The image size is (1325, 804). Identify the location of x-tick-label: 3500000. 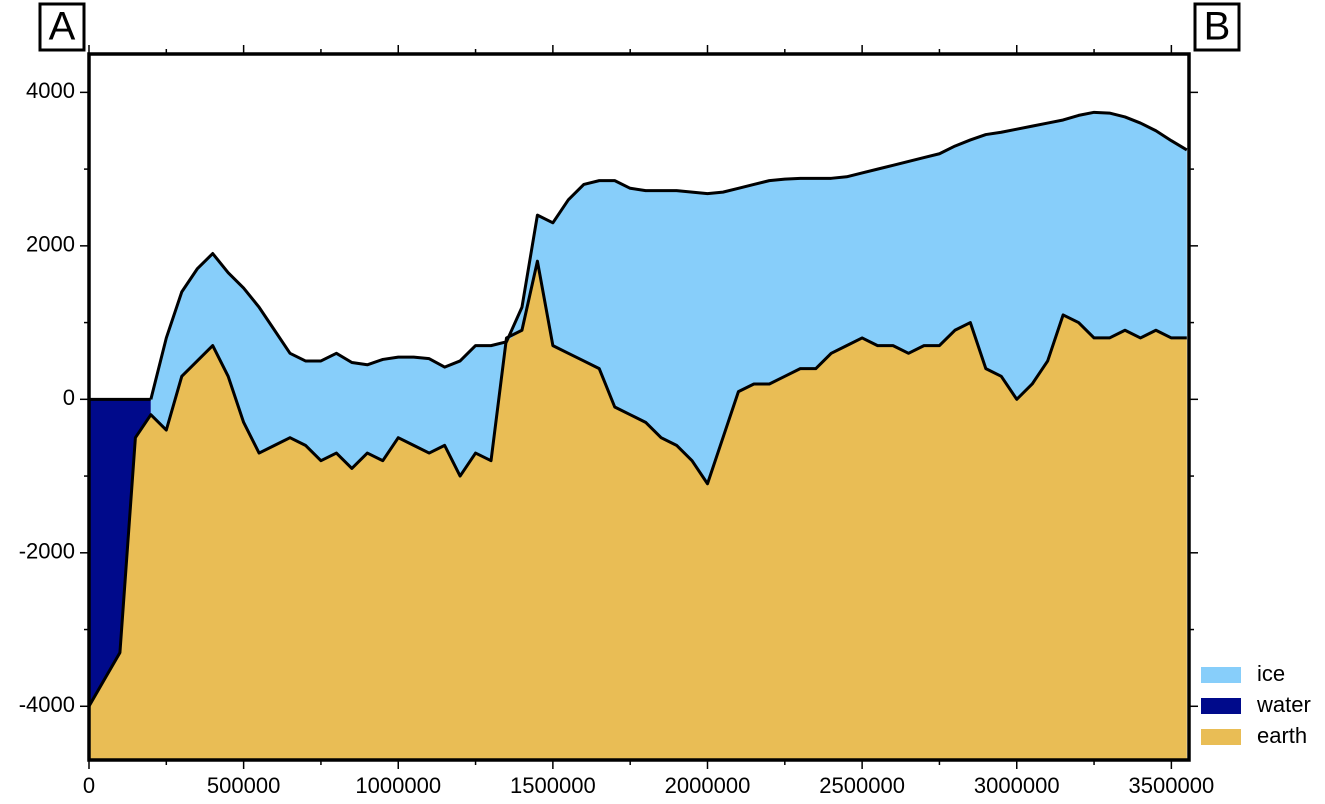
(1172, 785).